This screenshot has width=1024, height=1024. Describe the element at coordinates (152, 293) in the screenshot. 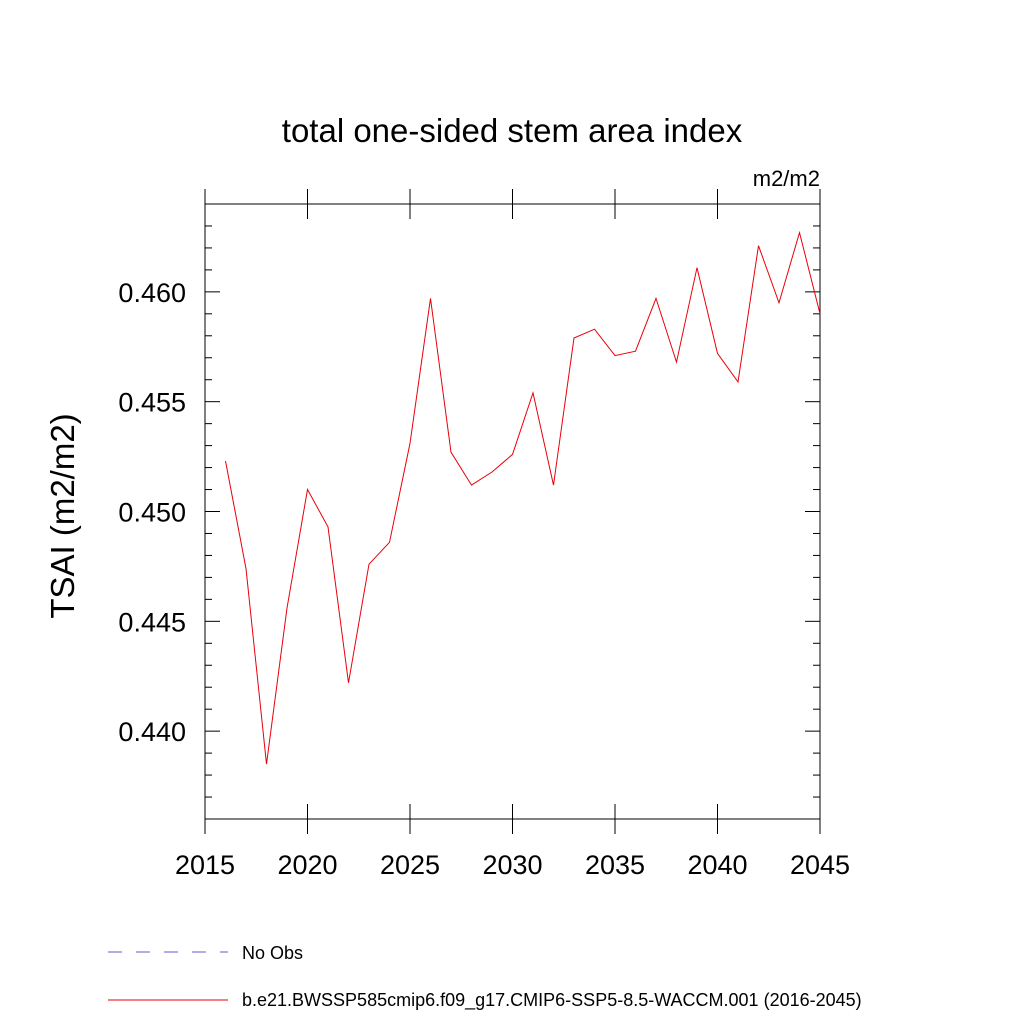

I see `y-tick-label: 0.460` at that location.